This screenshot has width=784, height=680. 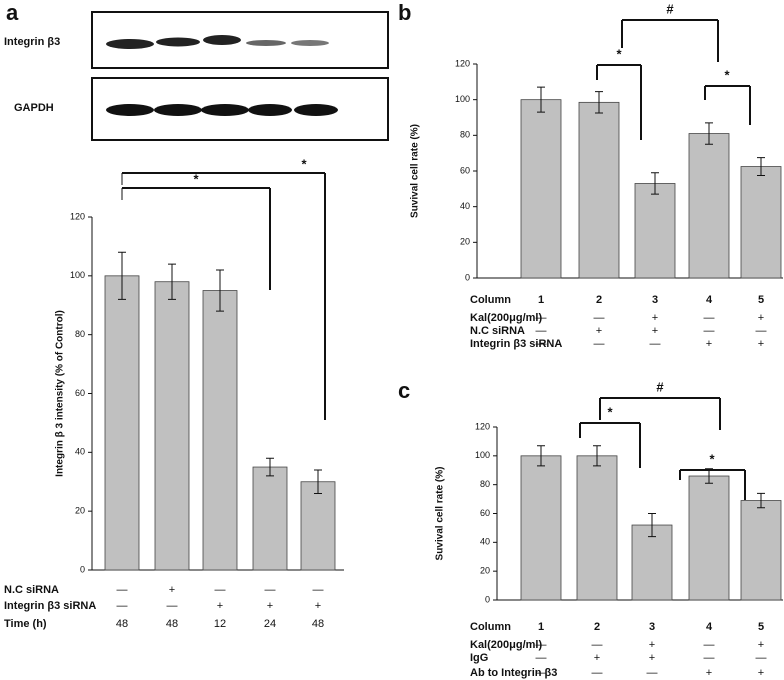 What do you see at coordinates (25, 624) in the screenshot?
I see `condition-label: Time (h)` at bounding box center [25, 624].